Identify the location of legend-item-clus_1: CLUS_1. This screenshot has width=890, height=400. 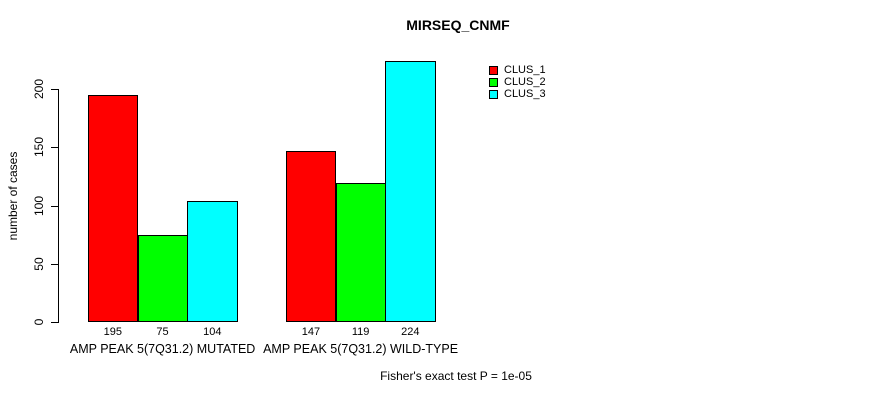
(517, 70).